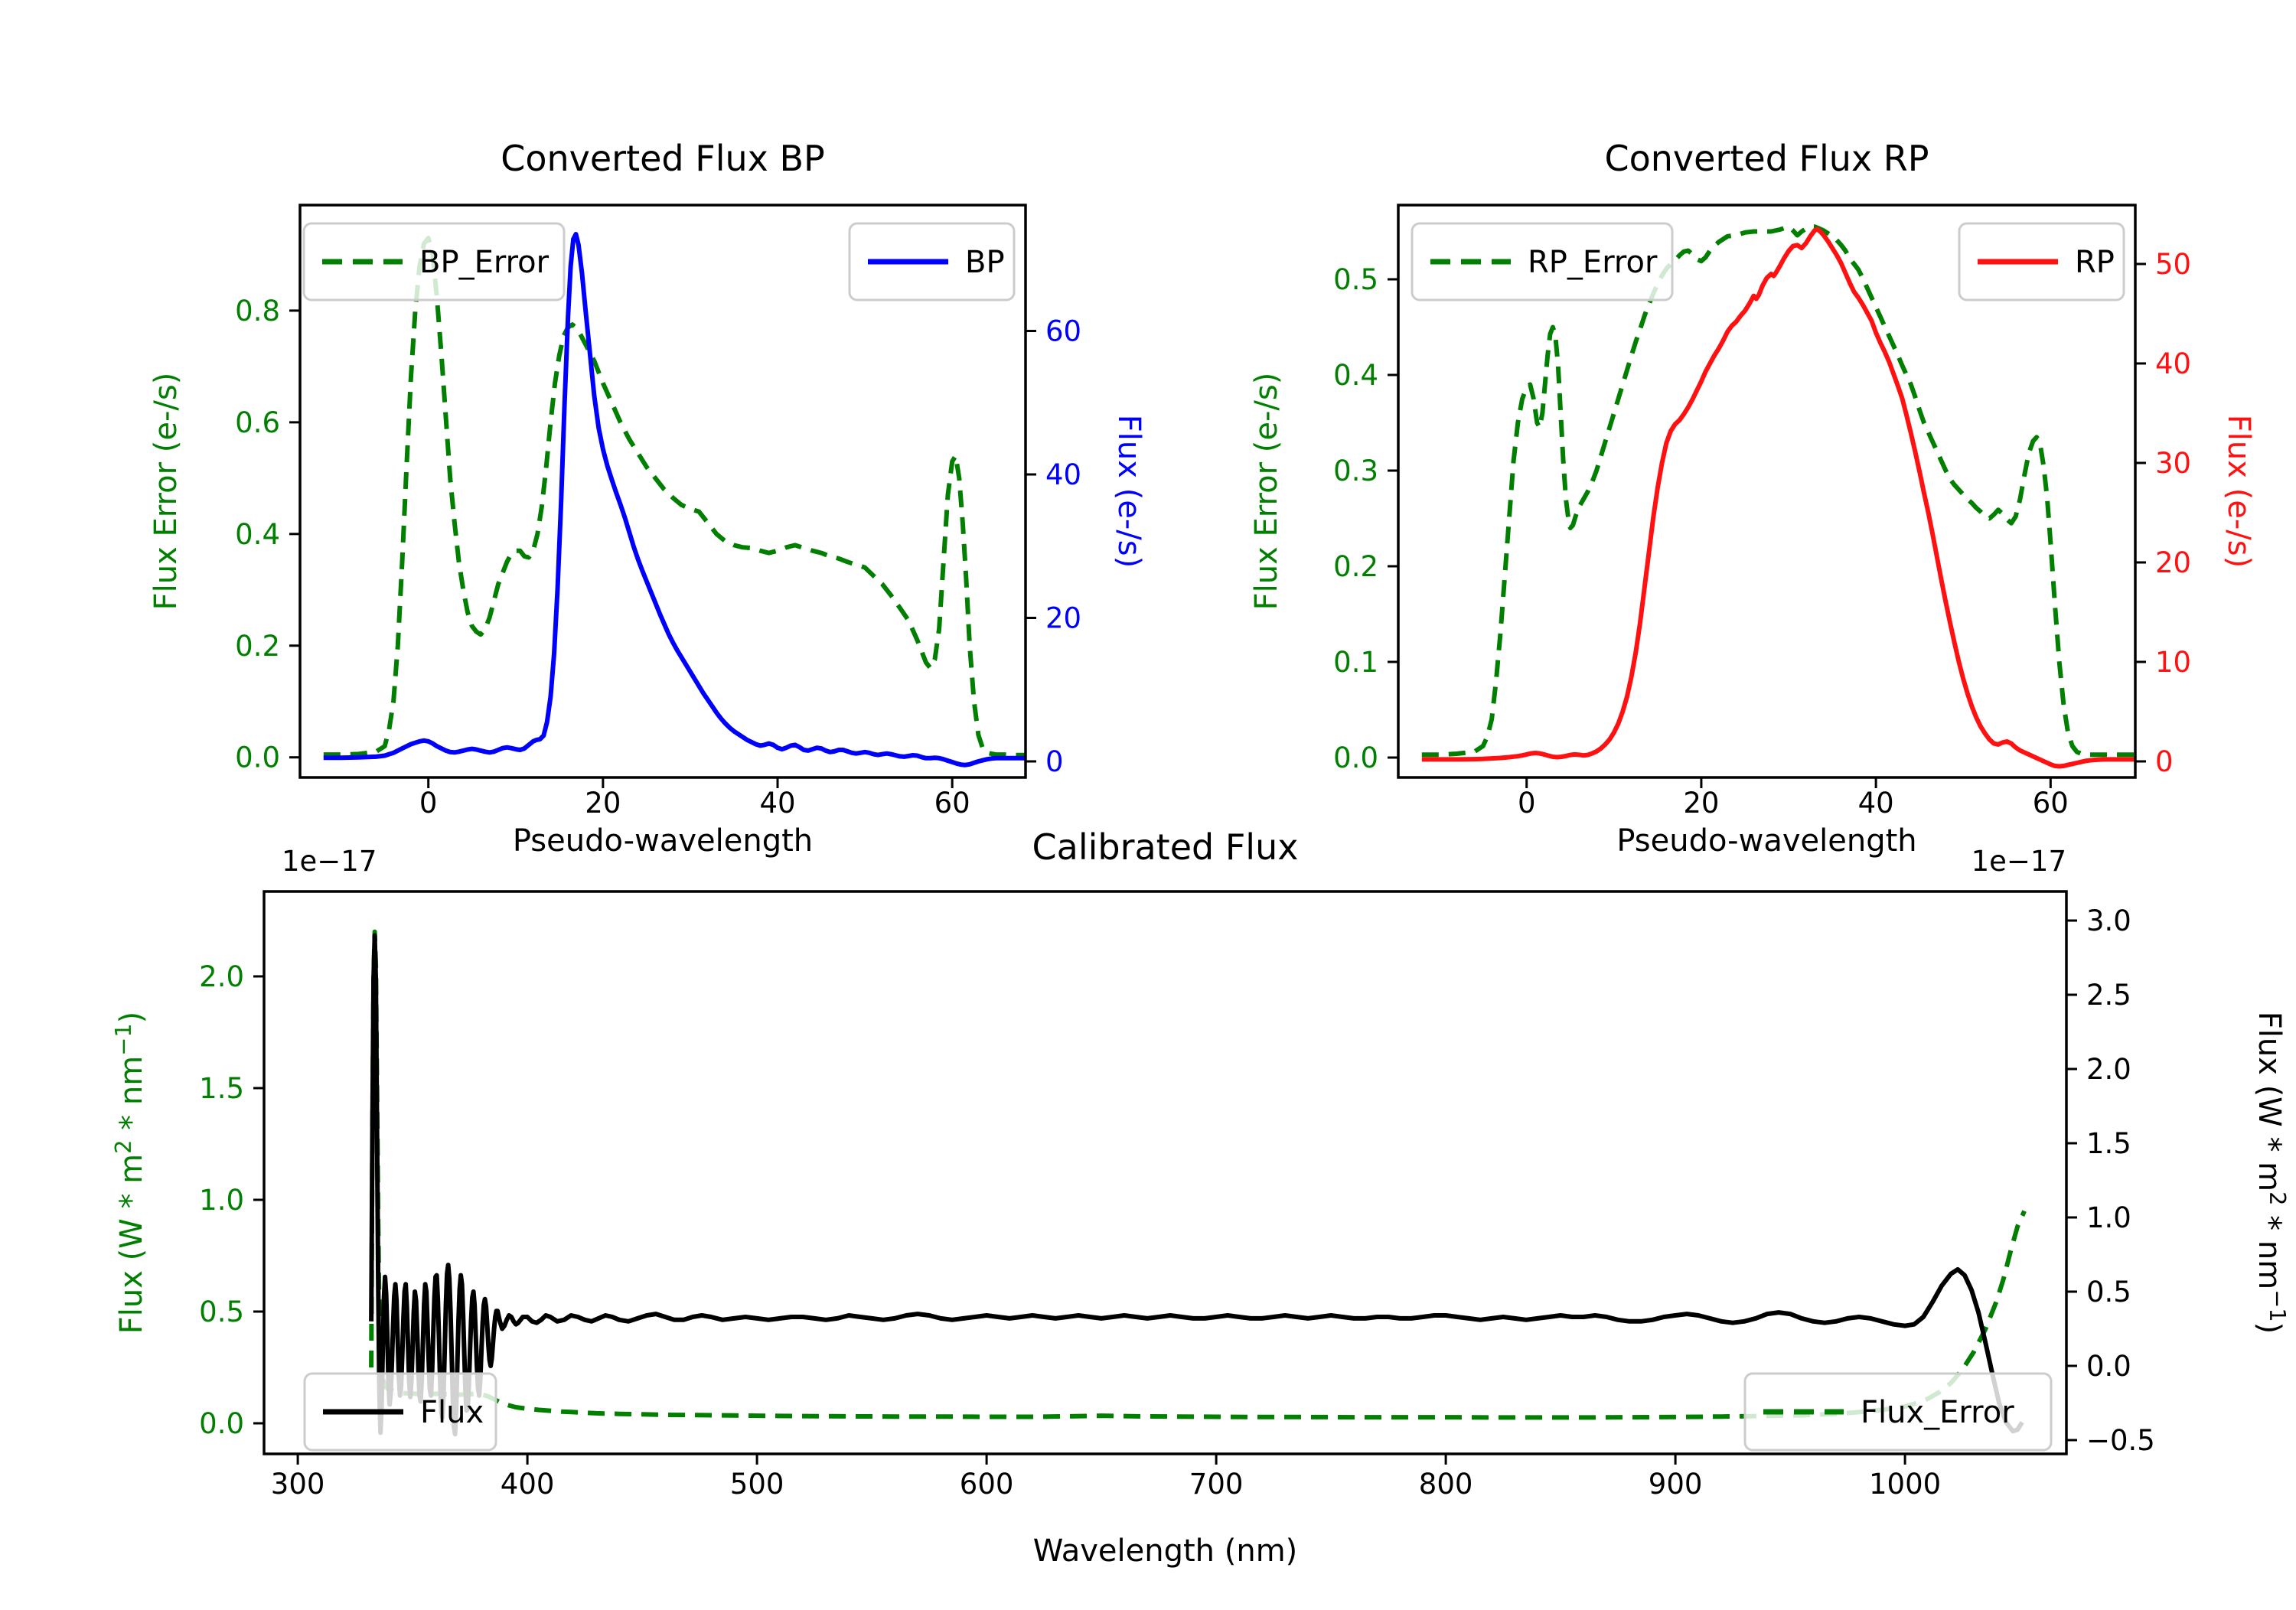 The image size is (2296, 1610). I want to click on legend-label: RP_Error, so click(1593, 262).